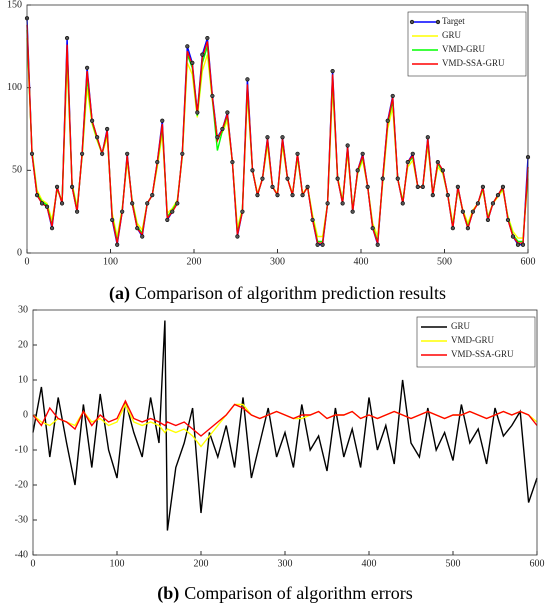 This screenshot has width=550, height=611. I want to click on legend-marker, so click(412, 22).